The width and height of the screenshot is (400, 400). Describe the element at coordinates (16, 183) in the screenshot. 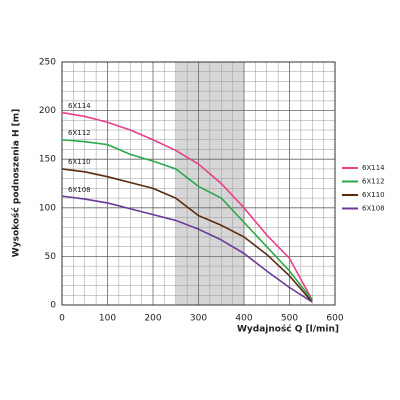

I see `y-axis-title: Wysokość podnoszenia H [m]` at that location.